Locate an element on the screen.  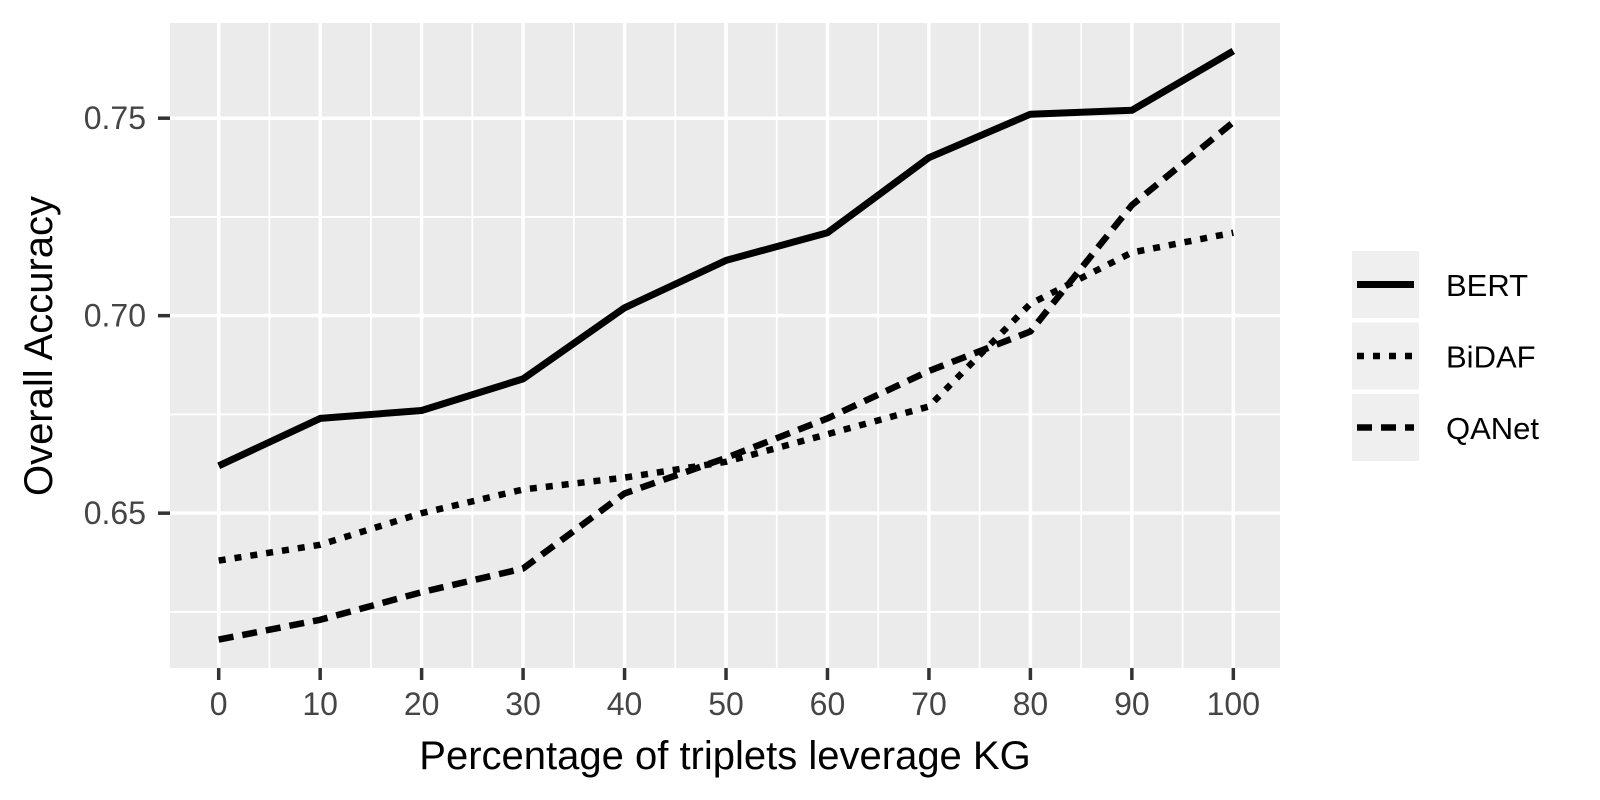
y-tick-label: 0.70 is located at coordinates (115, 316).